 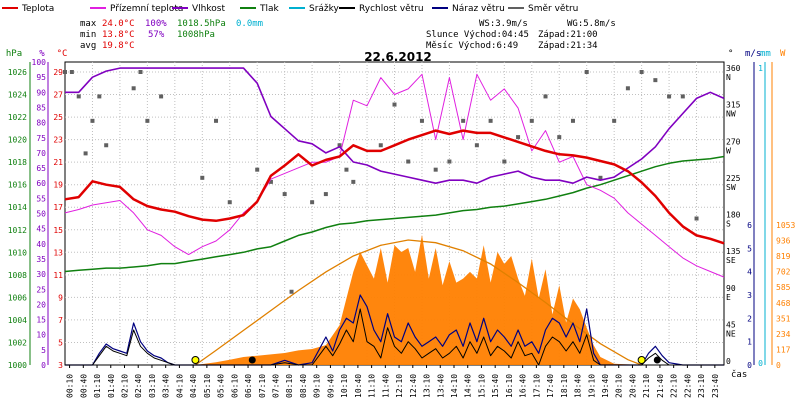 I want to click on x-tick-label: 14:40, so click(x=468, y=386).